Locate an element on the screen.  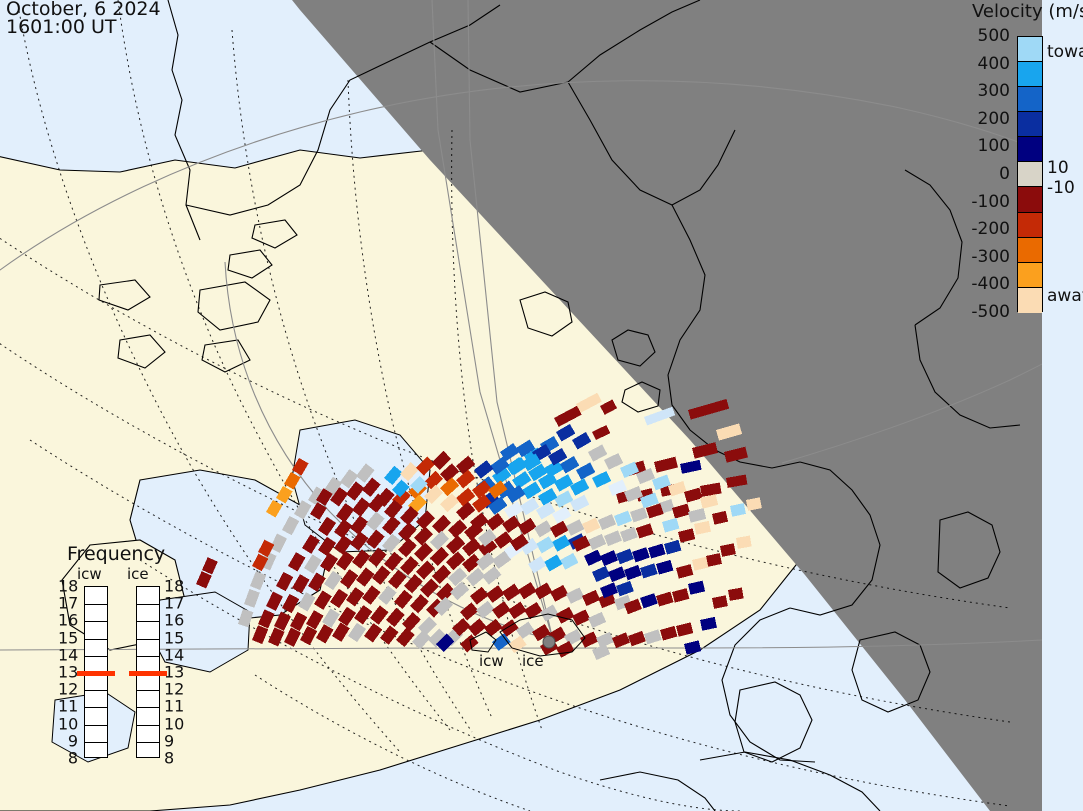
colorbar-toward-label: toward is located at coordinates (1065, 52).